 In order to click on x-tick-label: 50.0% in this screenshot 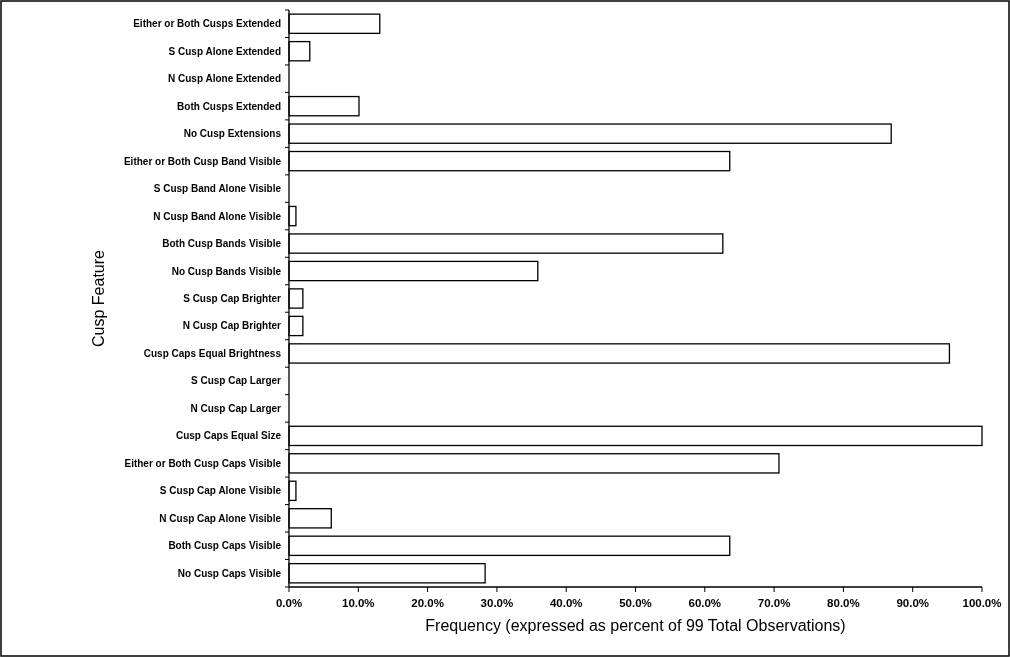, I will do `click(635, 603)`.